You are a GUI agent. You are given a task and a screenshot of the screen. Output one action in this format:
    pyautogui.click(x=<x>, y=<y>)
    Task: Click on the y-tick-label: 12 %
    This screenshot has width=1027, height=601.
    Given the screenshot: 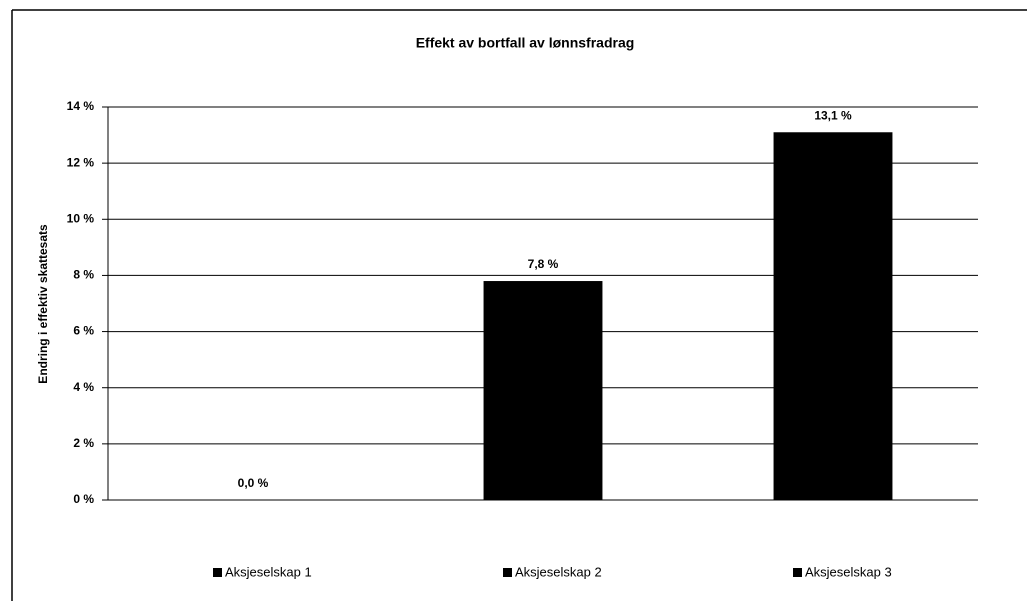 What is the action you would take?
    pyautogui.click(x=81, y=162)
    